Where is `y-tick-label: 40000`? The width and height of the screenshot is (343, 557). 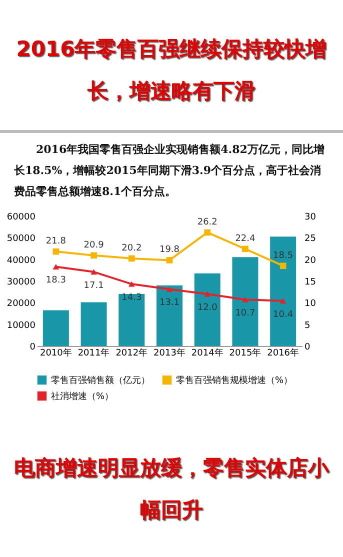 y-tick-label: 40000 is located at coordinates (21, 261).